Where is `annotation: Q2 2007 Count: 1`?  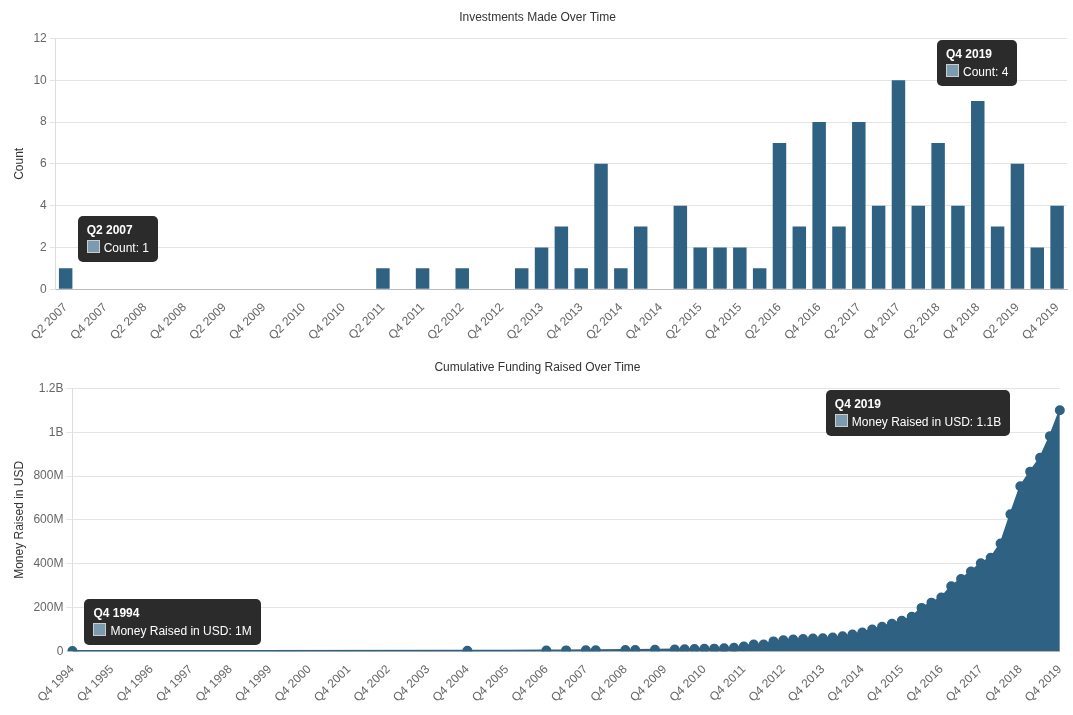 annotation: Q2 2007 Count: 1 is located at coordinates (118, 240).